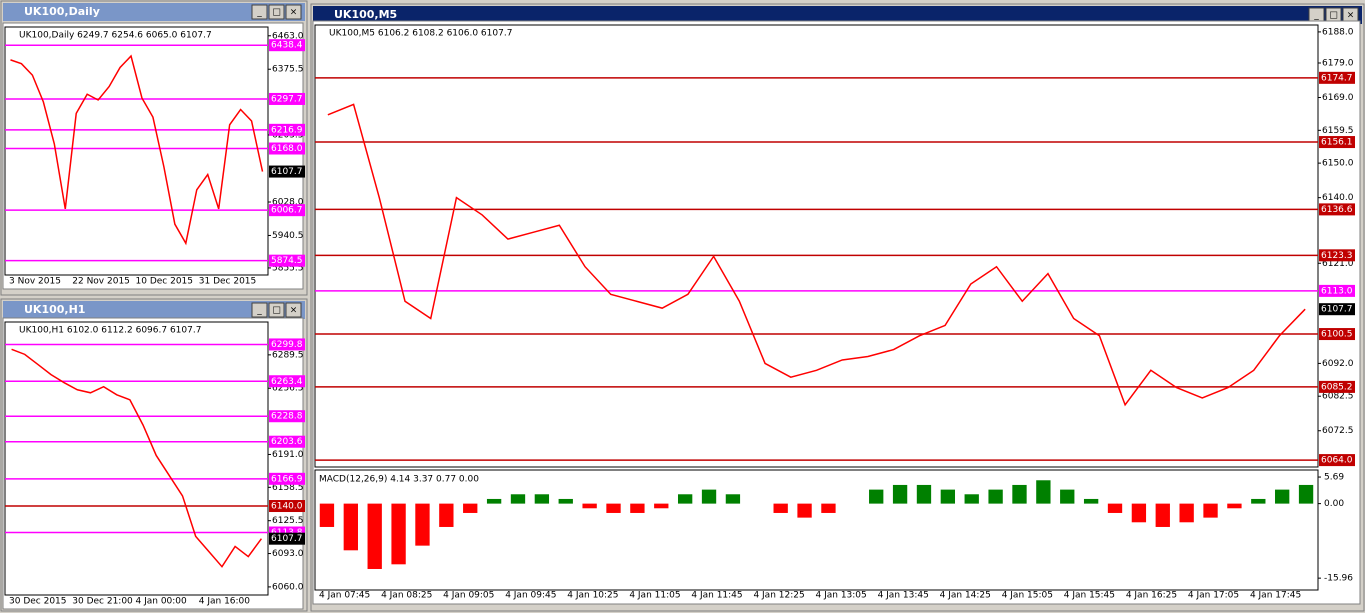  What do you see at coordinates (468, 596) in the screenshot?
I see `time-label: 4 Jan 09:05` at bounding box center [468, 596].